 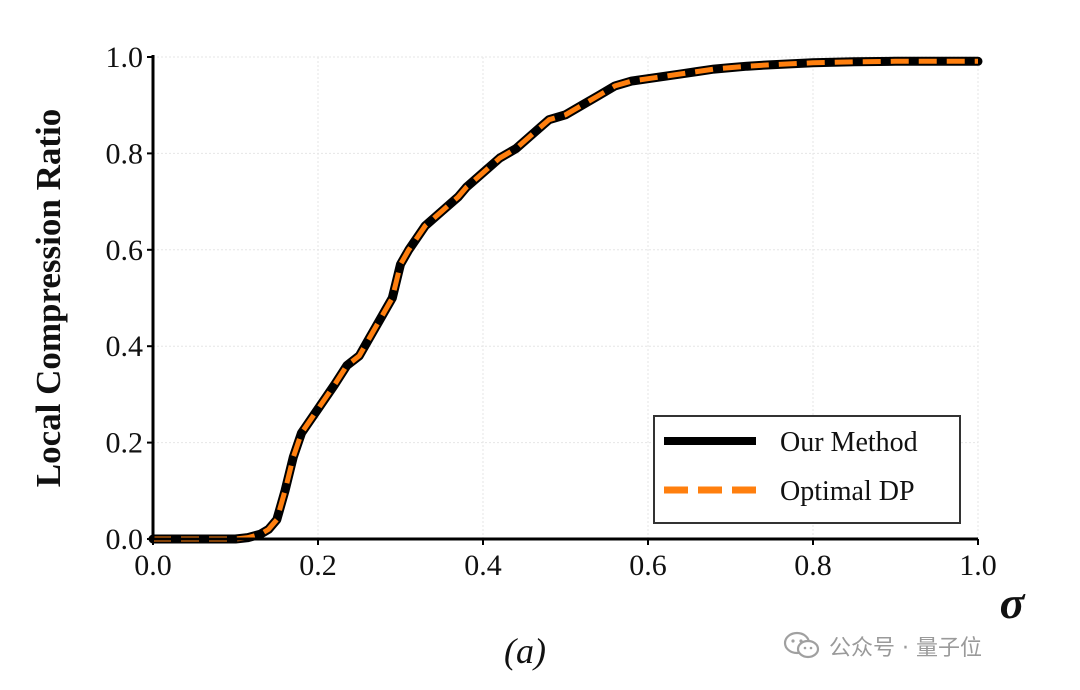 What do you see at coordinates (905, 648) in the screenshot?
I see `watermark-text: 公众号 · 量子位` at bounding box center [905, 648].